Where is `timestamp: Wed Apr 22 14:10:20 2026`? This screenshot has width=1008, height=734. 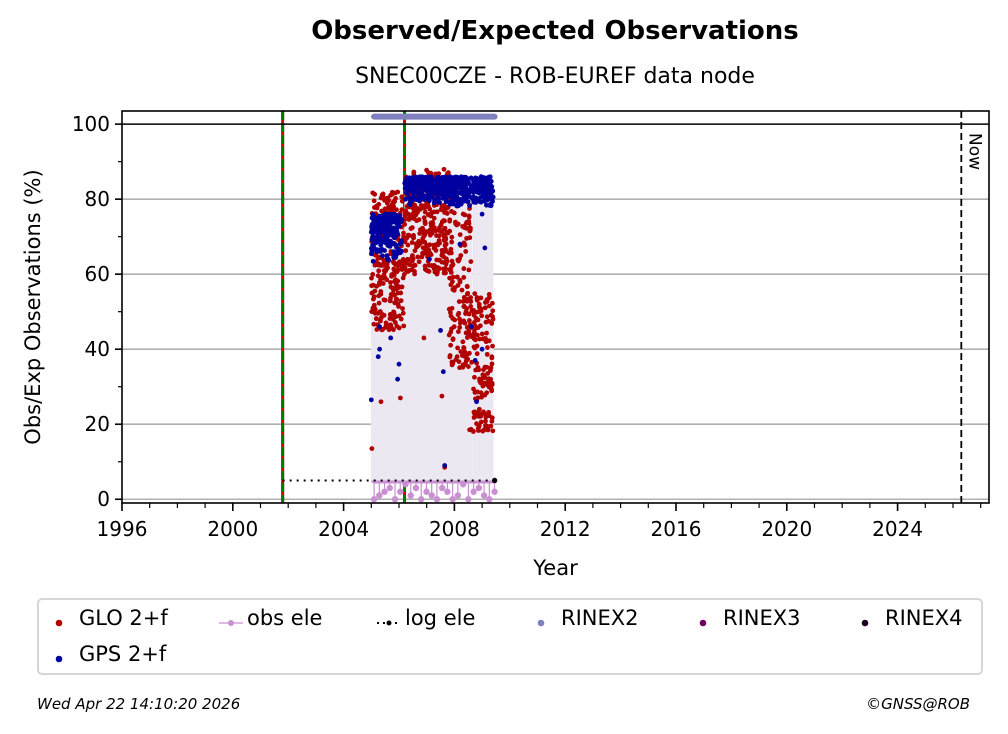 timestamp: Wed Apr 22 14:10:20 2026 is located at coordinates (139, 704).